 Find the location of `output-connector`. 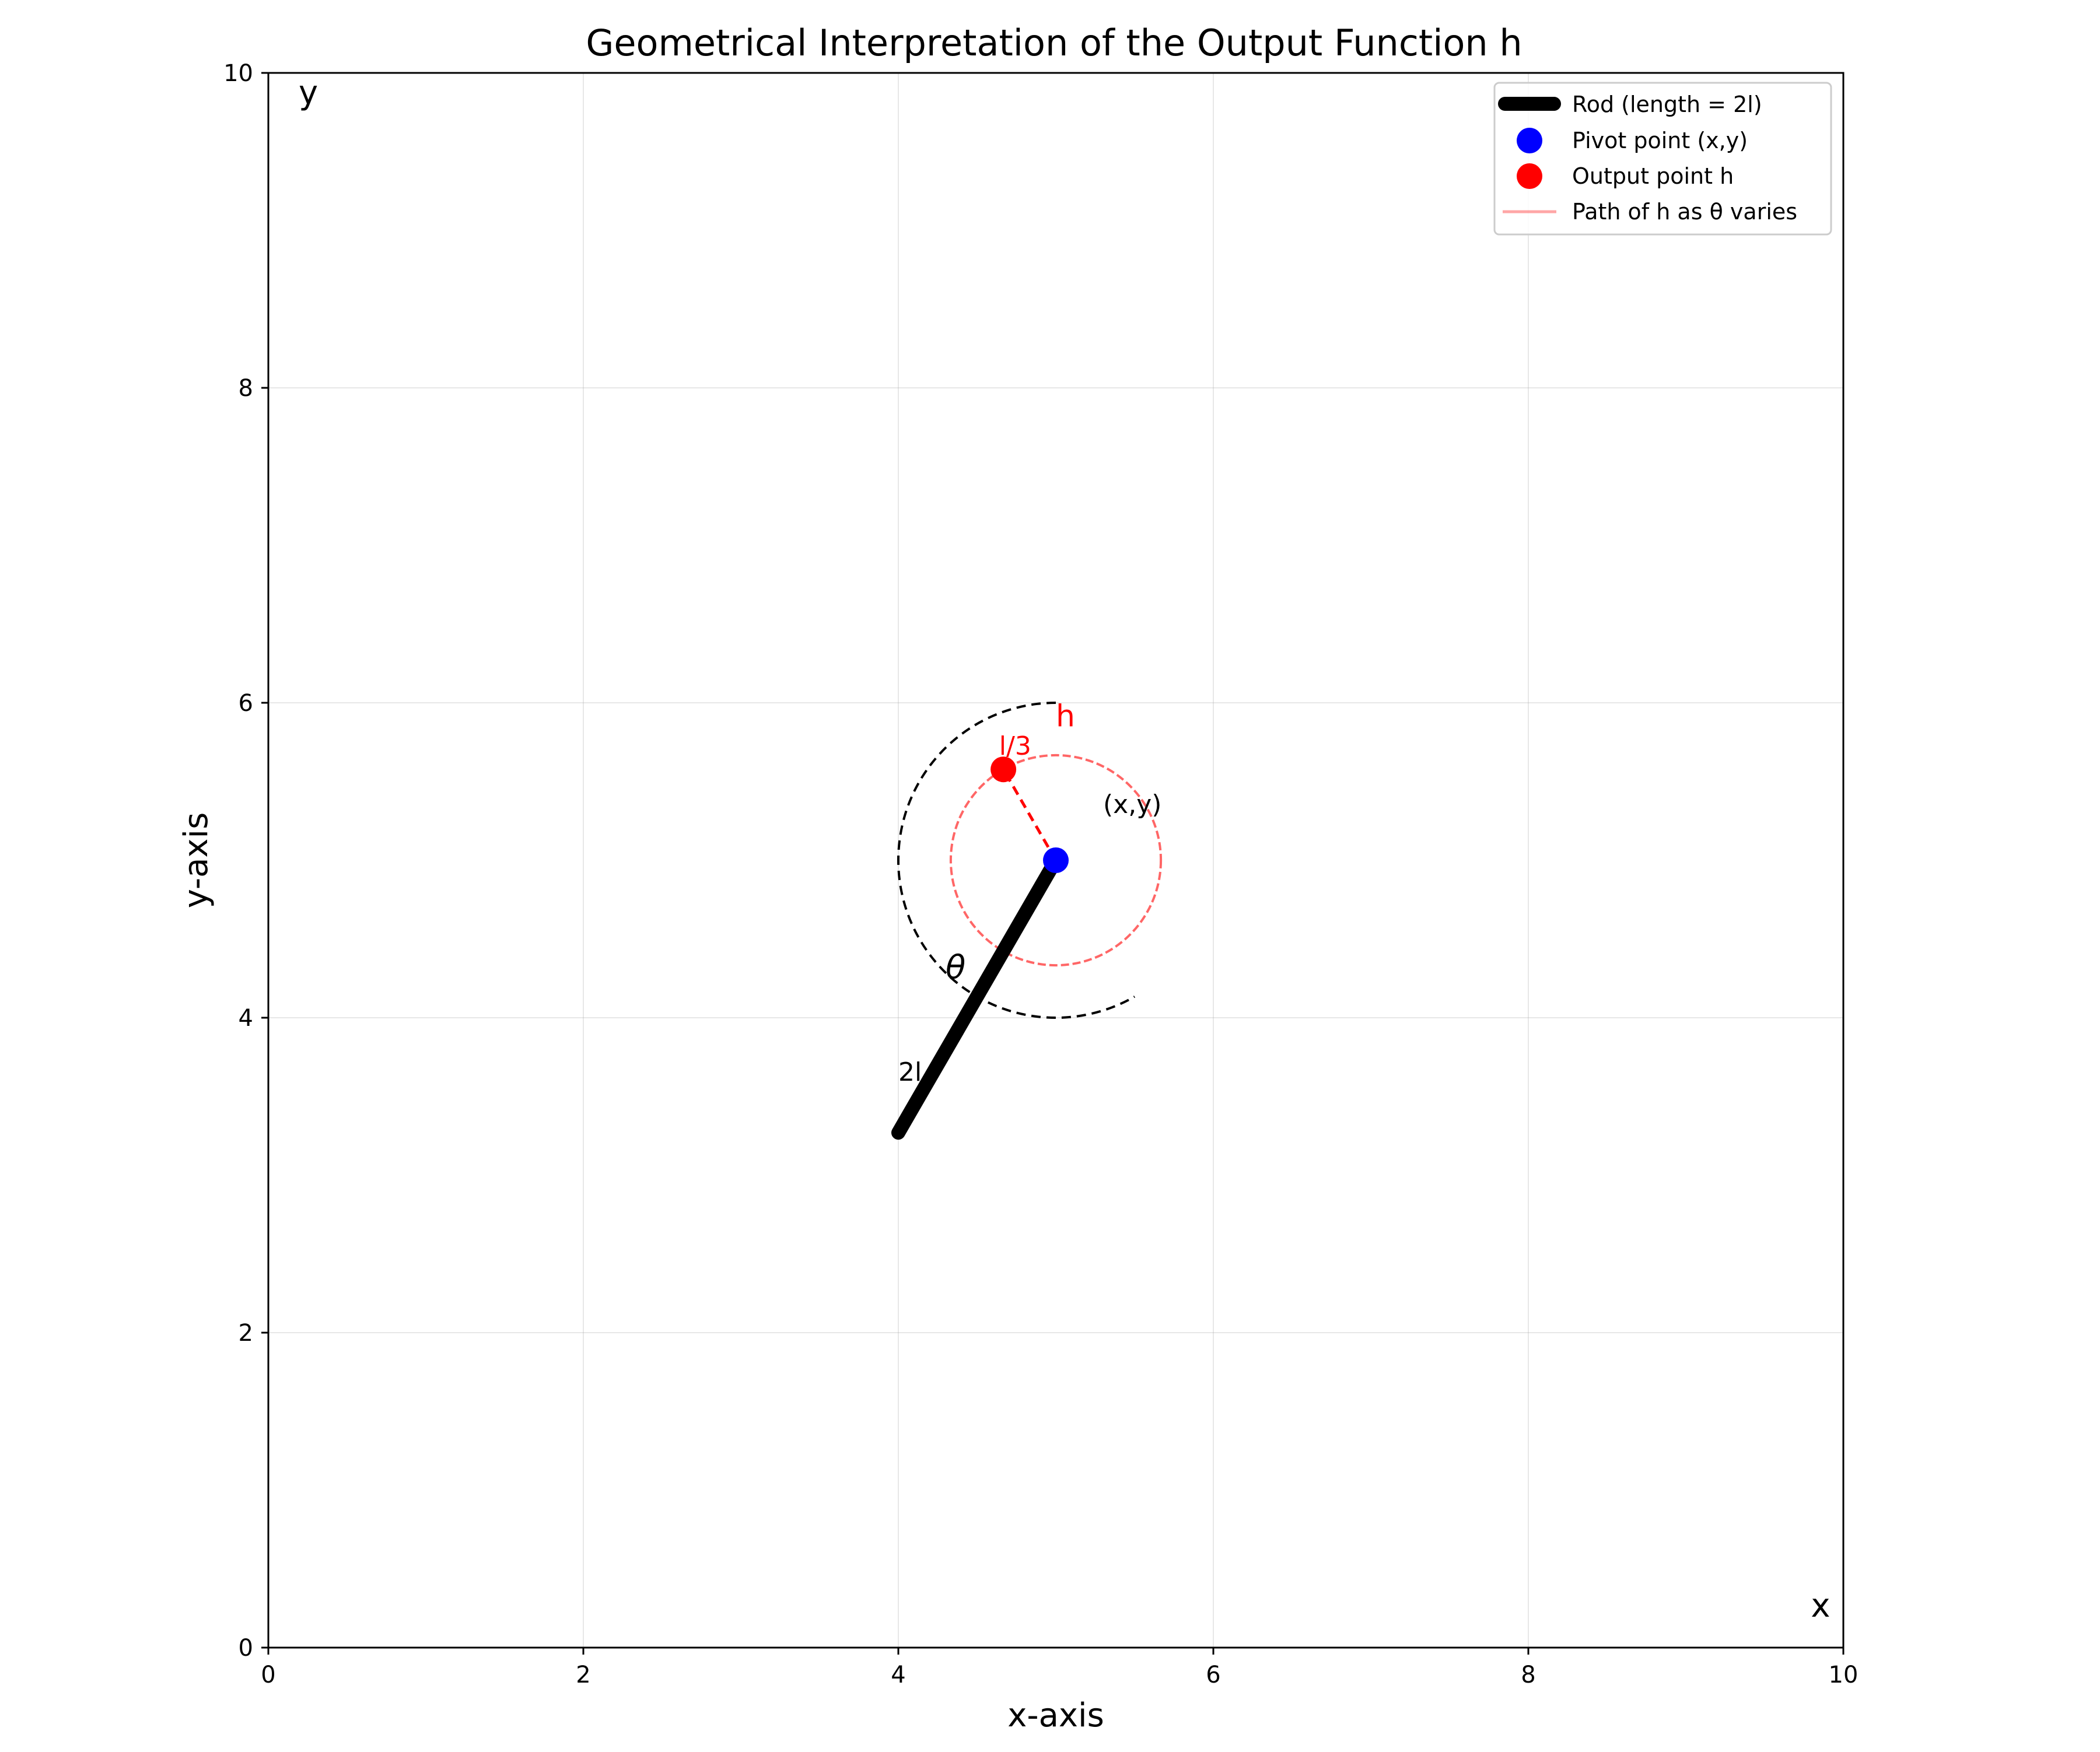

output-connector is located at coordinates (1030, 814).